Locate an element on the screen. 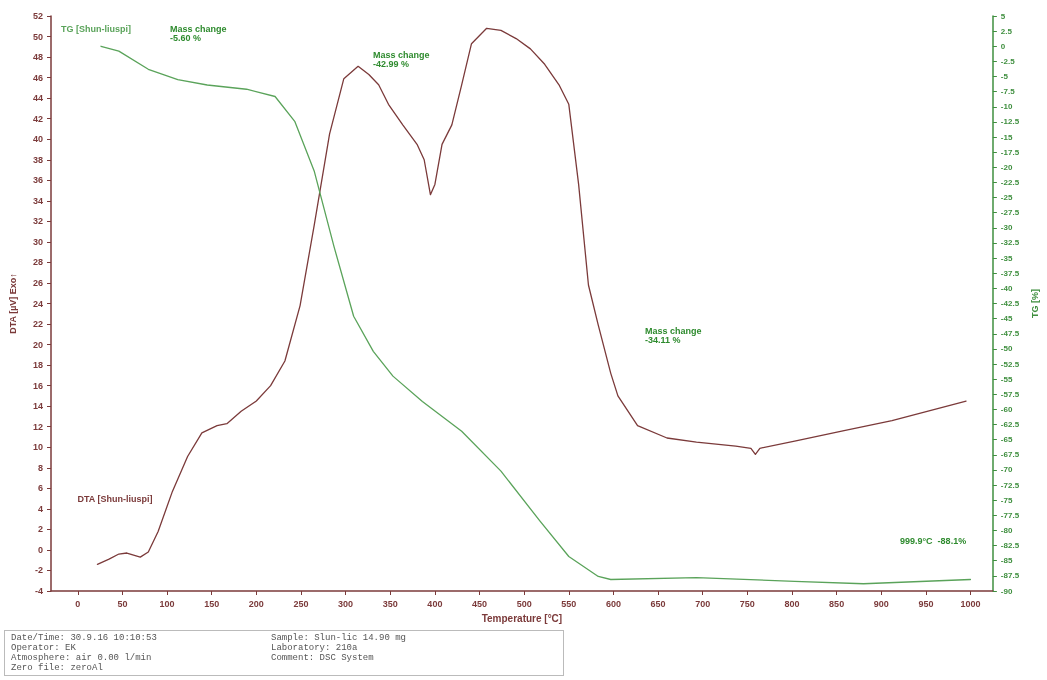 The height and width of the screenshot is (680, 1047). y-tick-label: 30 is located at coordinates (37, 241).